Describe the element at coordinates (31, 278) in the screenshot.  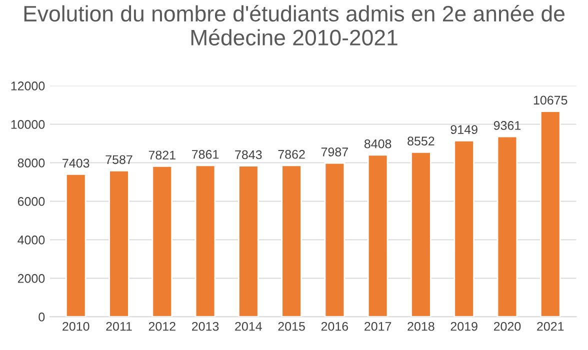
I see `y-tick-label: 2000` at that location.